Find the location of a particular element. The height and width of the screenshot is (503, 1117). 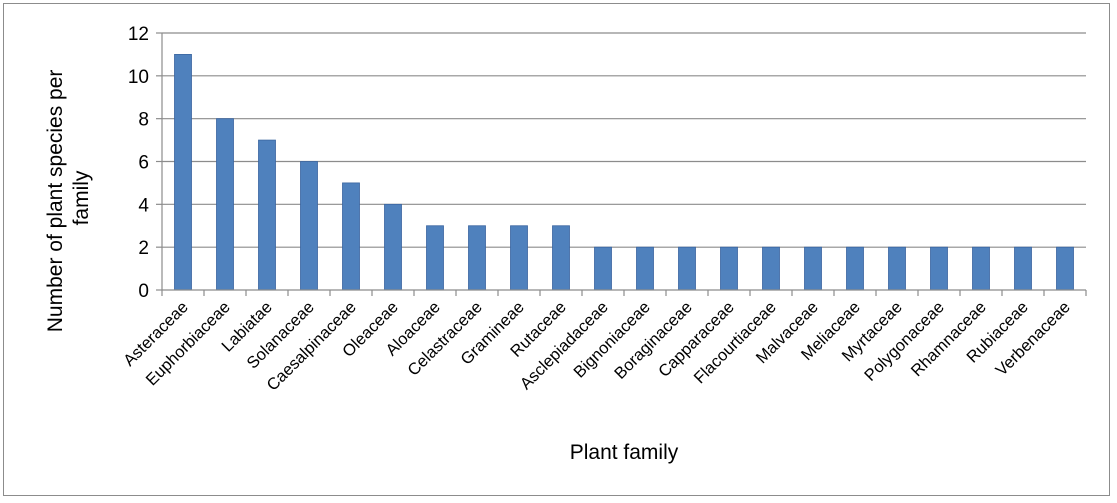

bar-labiatae is located at coordinates (267, 215).